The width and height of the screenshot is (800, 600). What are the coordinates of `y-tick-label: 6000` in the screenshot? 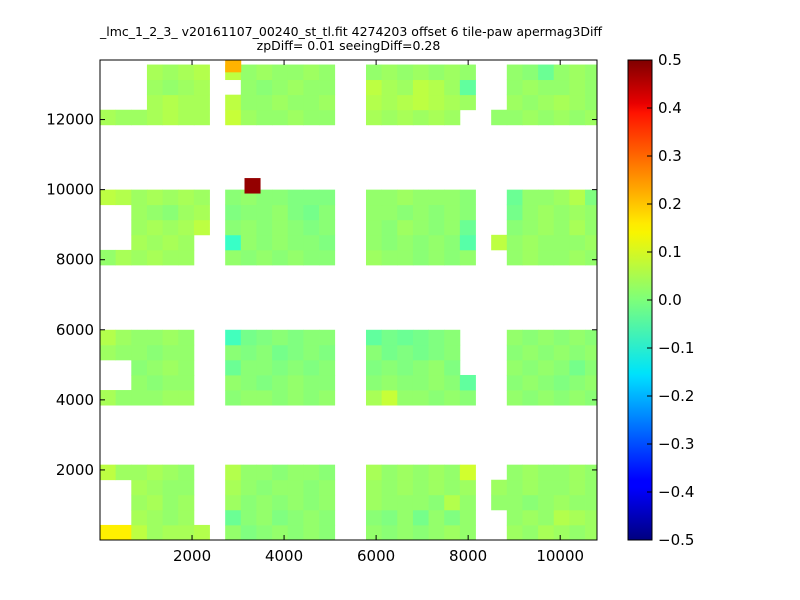 It's located at (75, 330).